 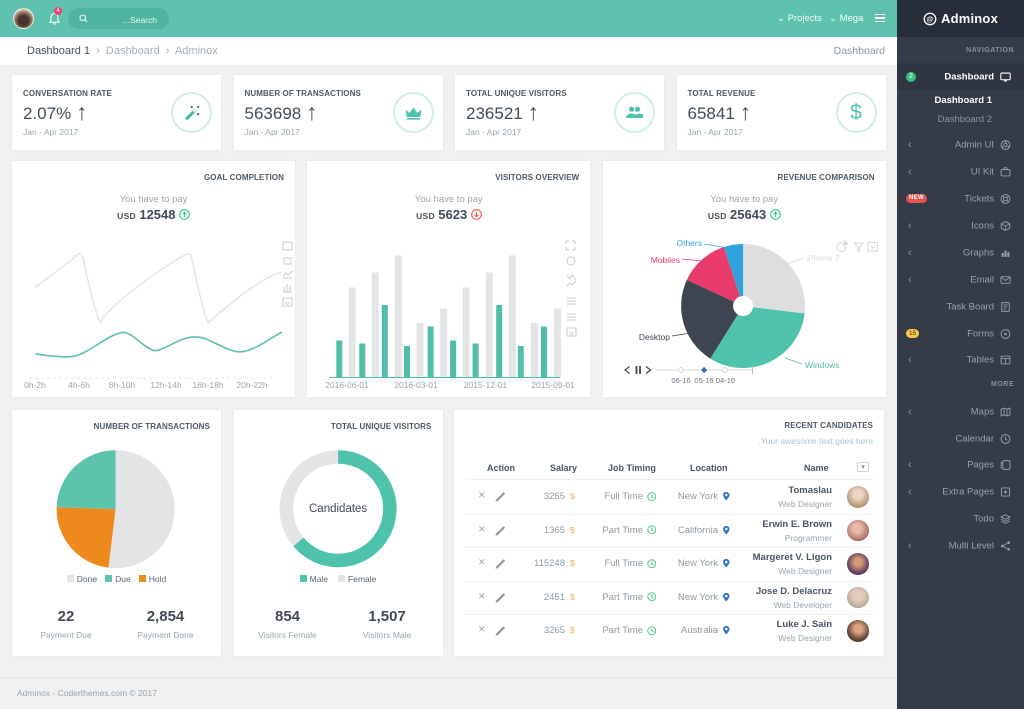 I want to click on svg-text: Mobiles, so click(x=664, y=260).